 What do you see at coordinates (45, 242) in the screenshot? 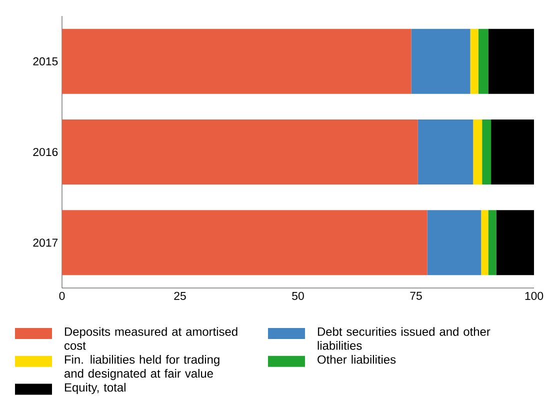
I see `y-tick-label: 2017` at bounding box center [45, 242].